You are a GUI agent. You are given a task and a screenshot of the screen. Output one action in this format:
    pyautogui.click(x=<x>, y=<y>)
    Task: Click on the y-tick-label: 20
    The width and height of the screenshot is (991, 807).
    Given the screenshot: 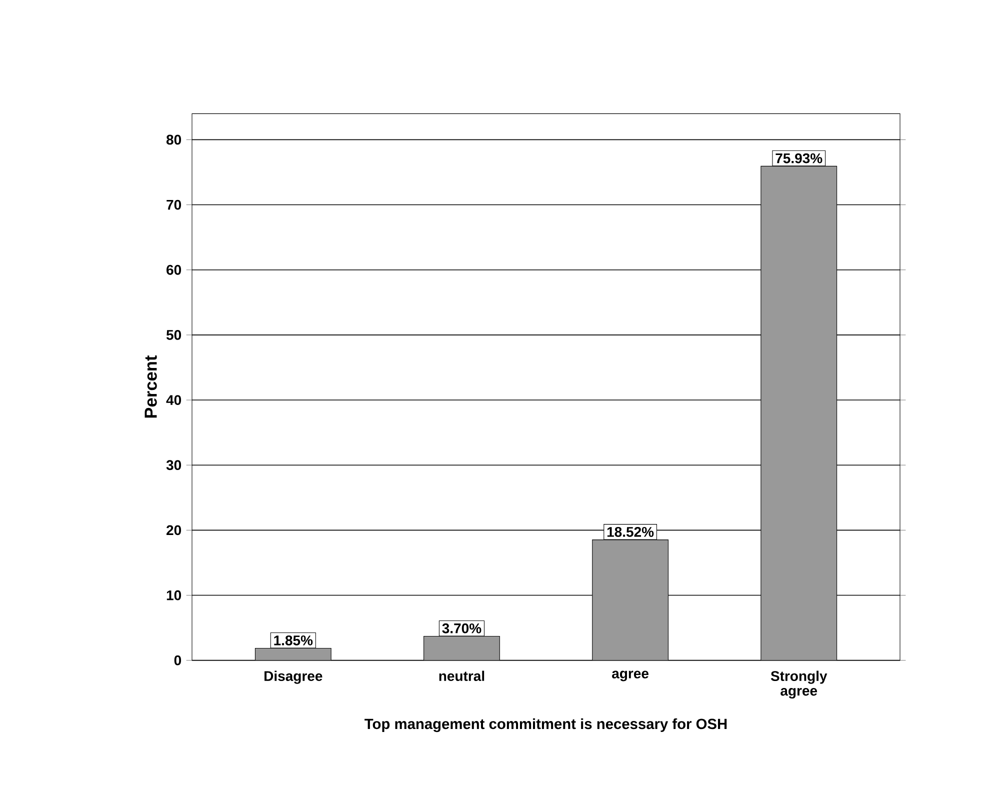 What is the action you would take?
    pyautogui.click(x=174, y=530)
    